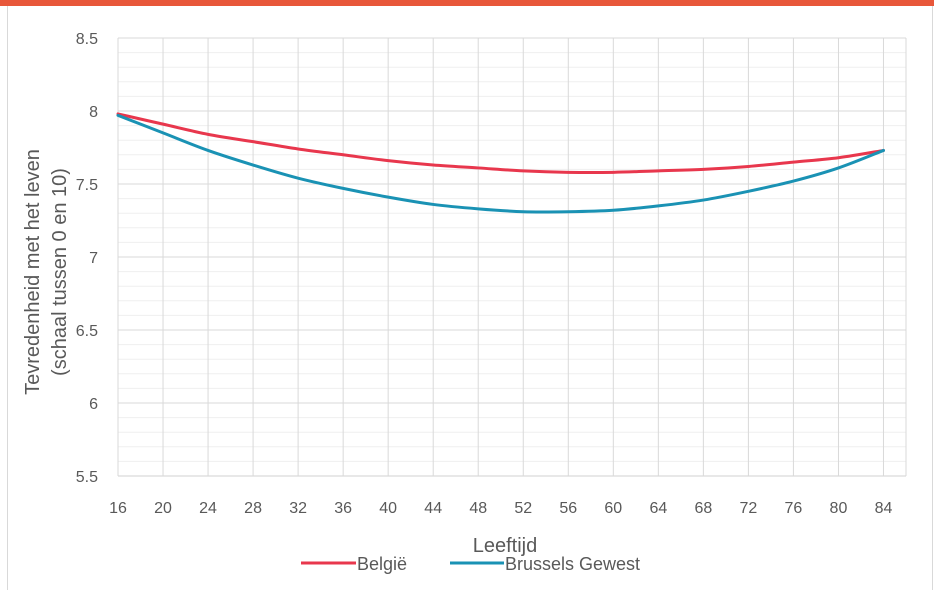 Image resolution: width=934 pixels, height=590 pixels. I want to click on y-tick-label: 8, so click(93, 112).